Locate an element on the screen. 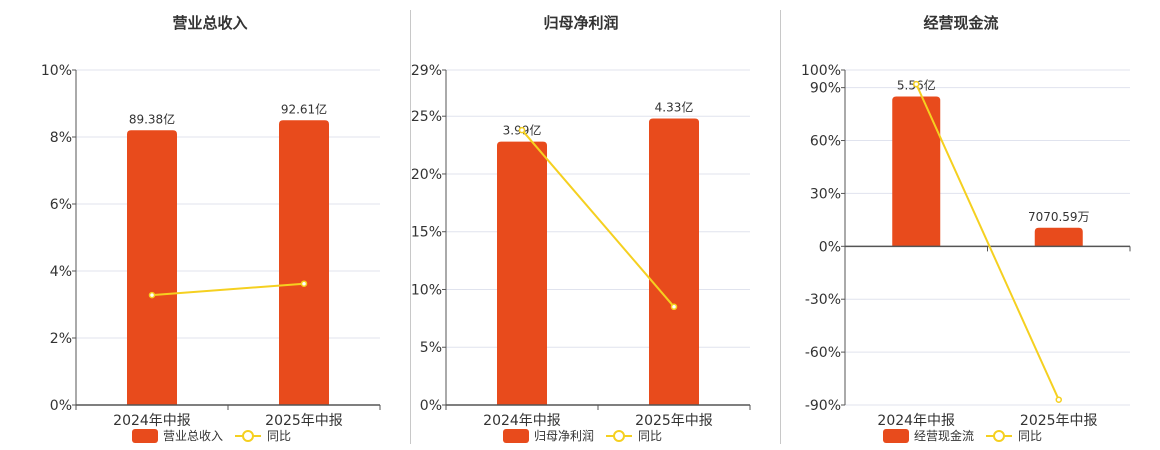 This screenshot has width=1160, height=450. y-tick-label: 25% is located at coordinates (426, 117).